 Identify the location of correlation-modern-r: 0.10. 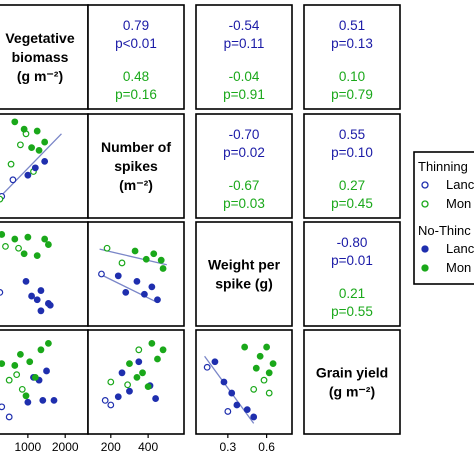
(352, 76).